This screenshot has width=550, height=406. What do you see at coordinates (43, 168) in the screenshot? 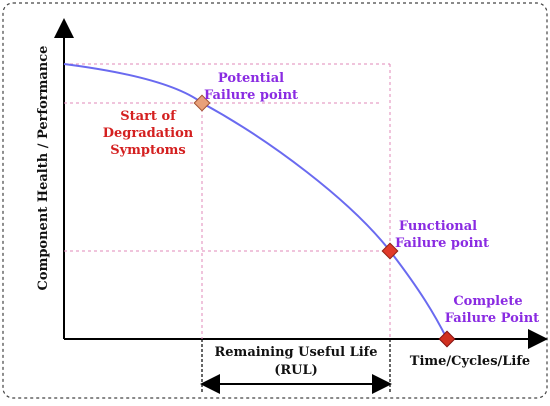
I see `y-axis-label: Component Health / Performance` at bounding box center [43, 168].